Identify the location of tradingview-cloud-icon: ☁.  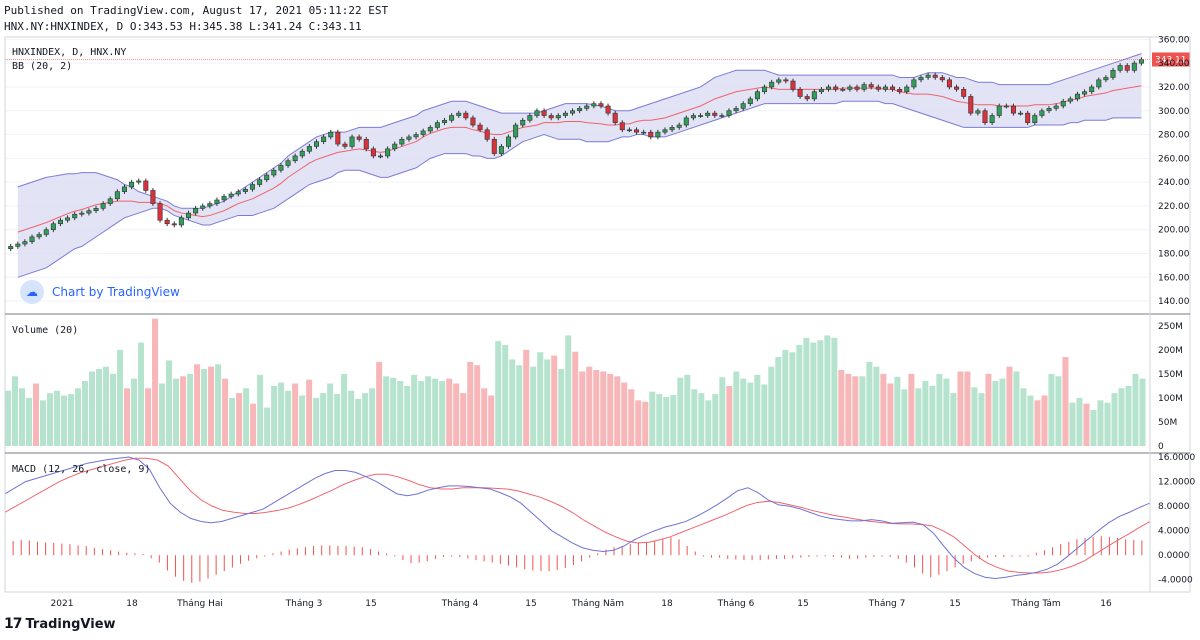
(32, 292).